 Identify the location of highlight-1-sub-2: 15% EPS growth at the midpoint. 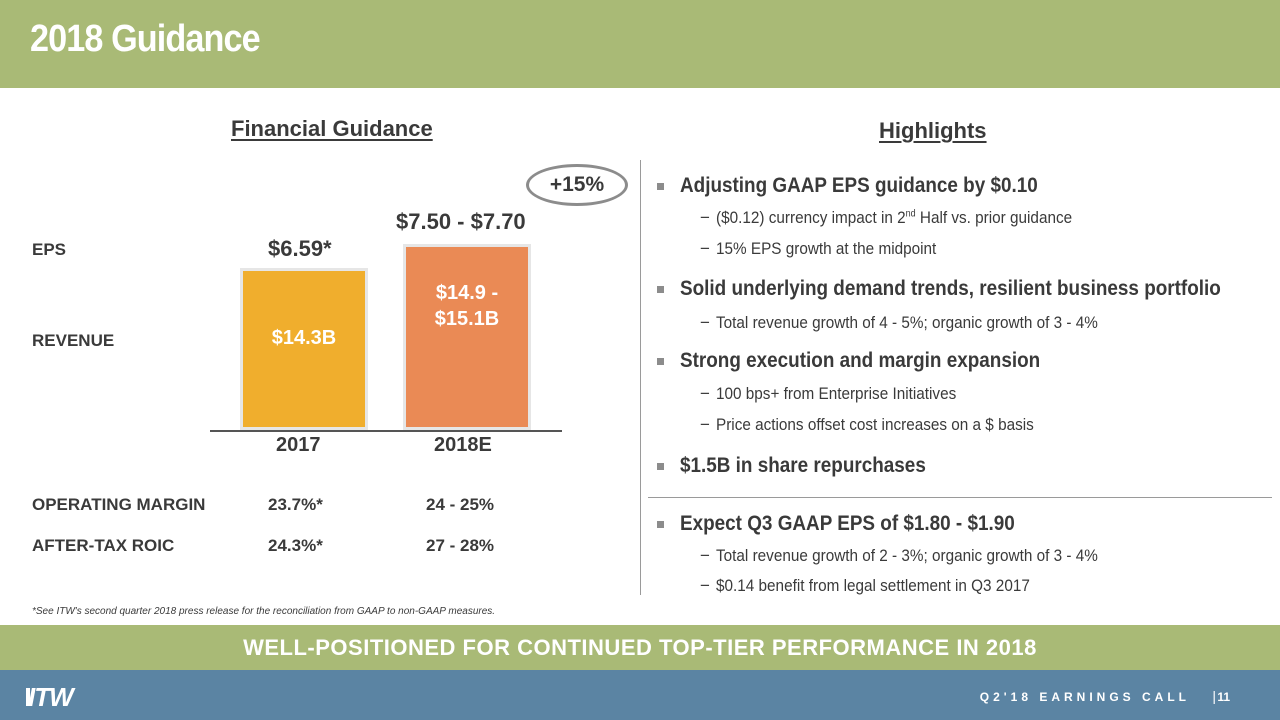
(826, 248).